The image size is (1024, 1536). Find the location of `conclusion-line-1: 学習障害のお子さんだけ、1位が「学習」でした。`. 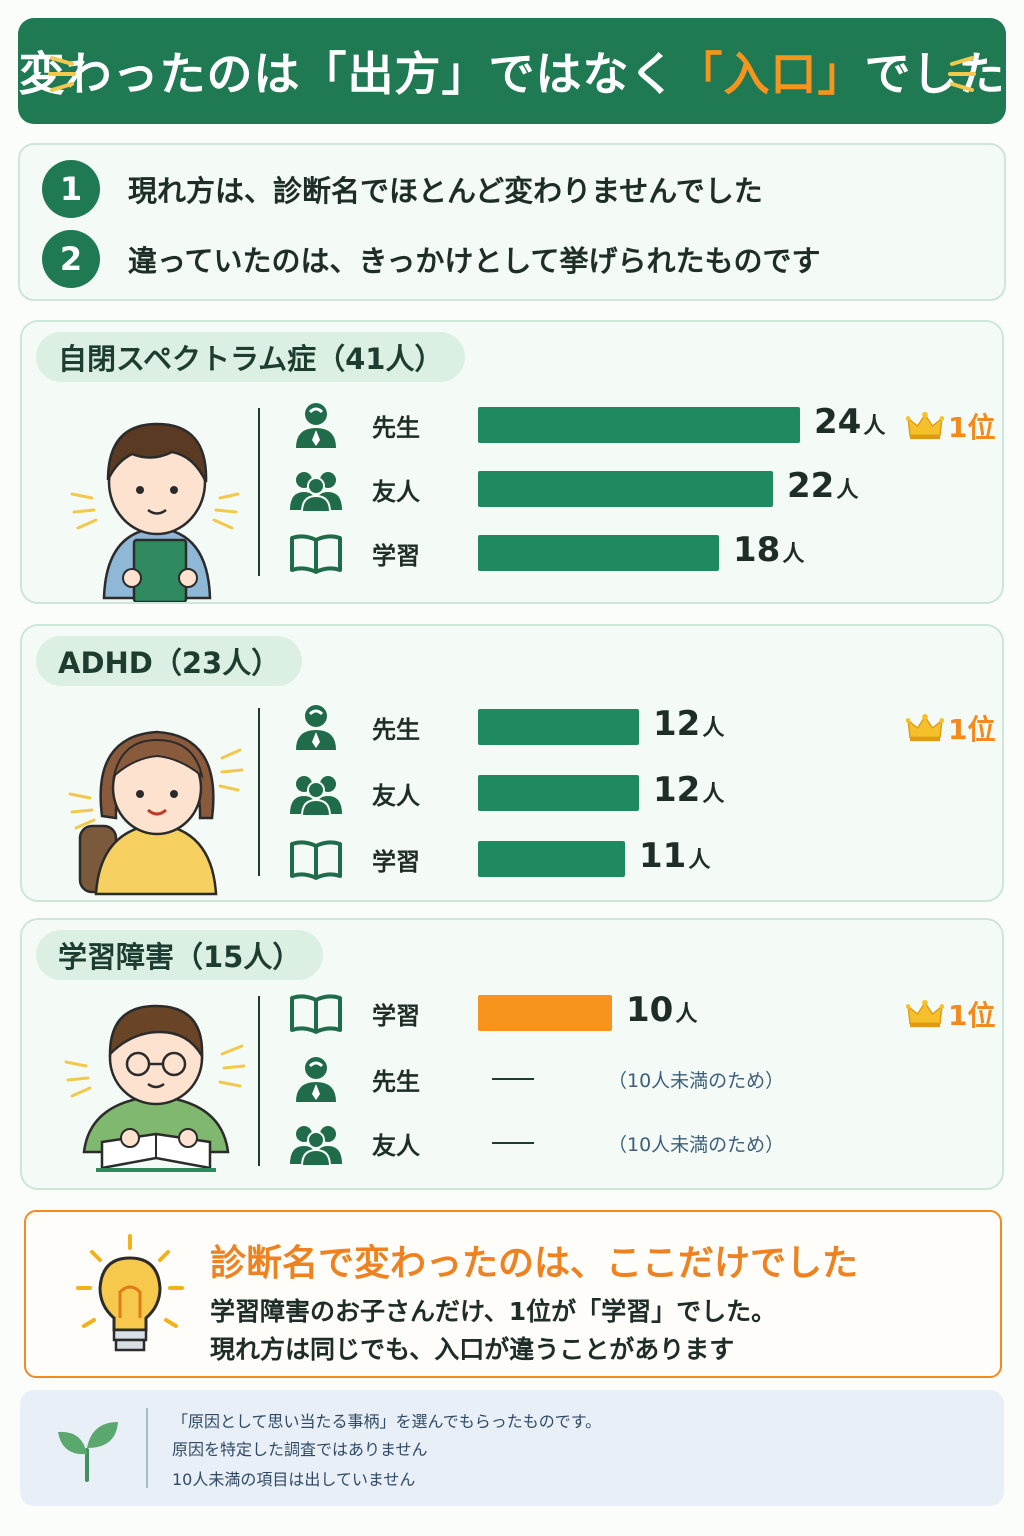

conclusion-line-1: 学習障害のお子さんだけ、1位が「学習」でした。 is located at coordinates (493, 1311).